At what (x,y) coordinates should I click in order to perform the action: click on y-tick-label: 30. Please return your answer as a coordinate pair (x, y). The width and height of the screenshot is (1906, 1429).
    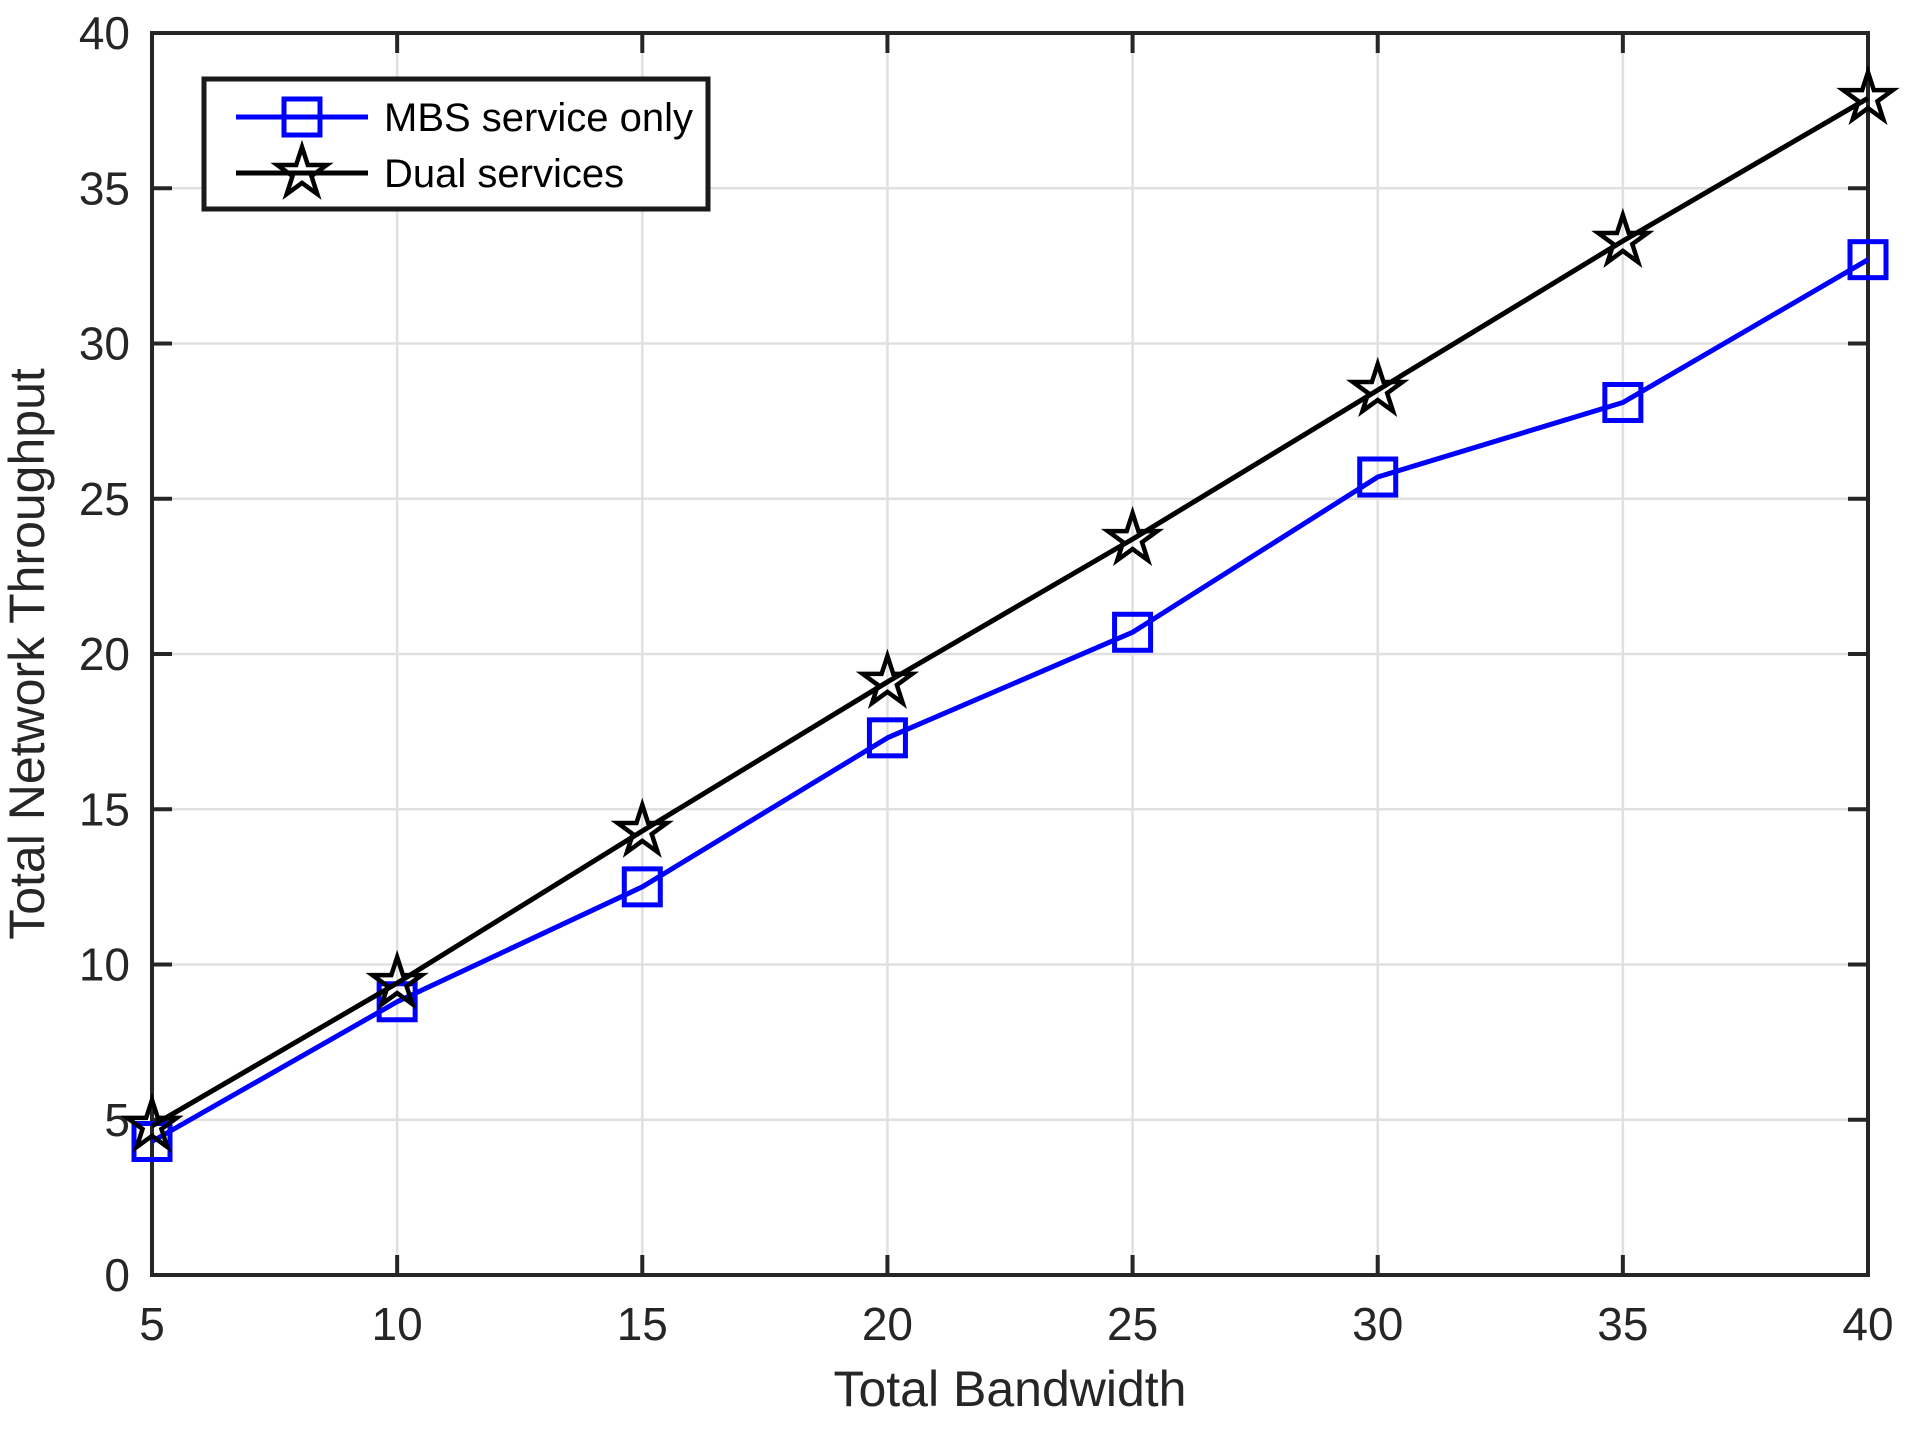
    Looking at the image, I should click on (104, 344).